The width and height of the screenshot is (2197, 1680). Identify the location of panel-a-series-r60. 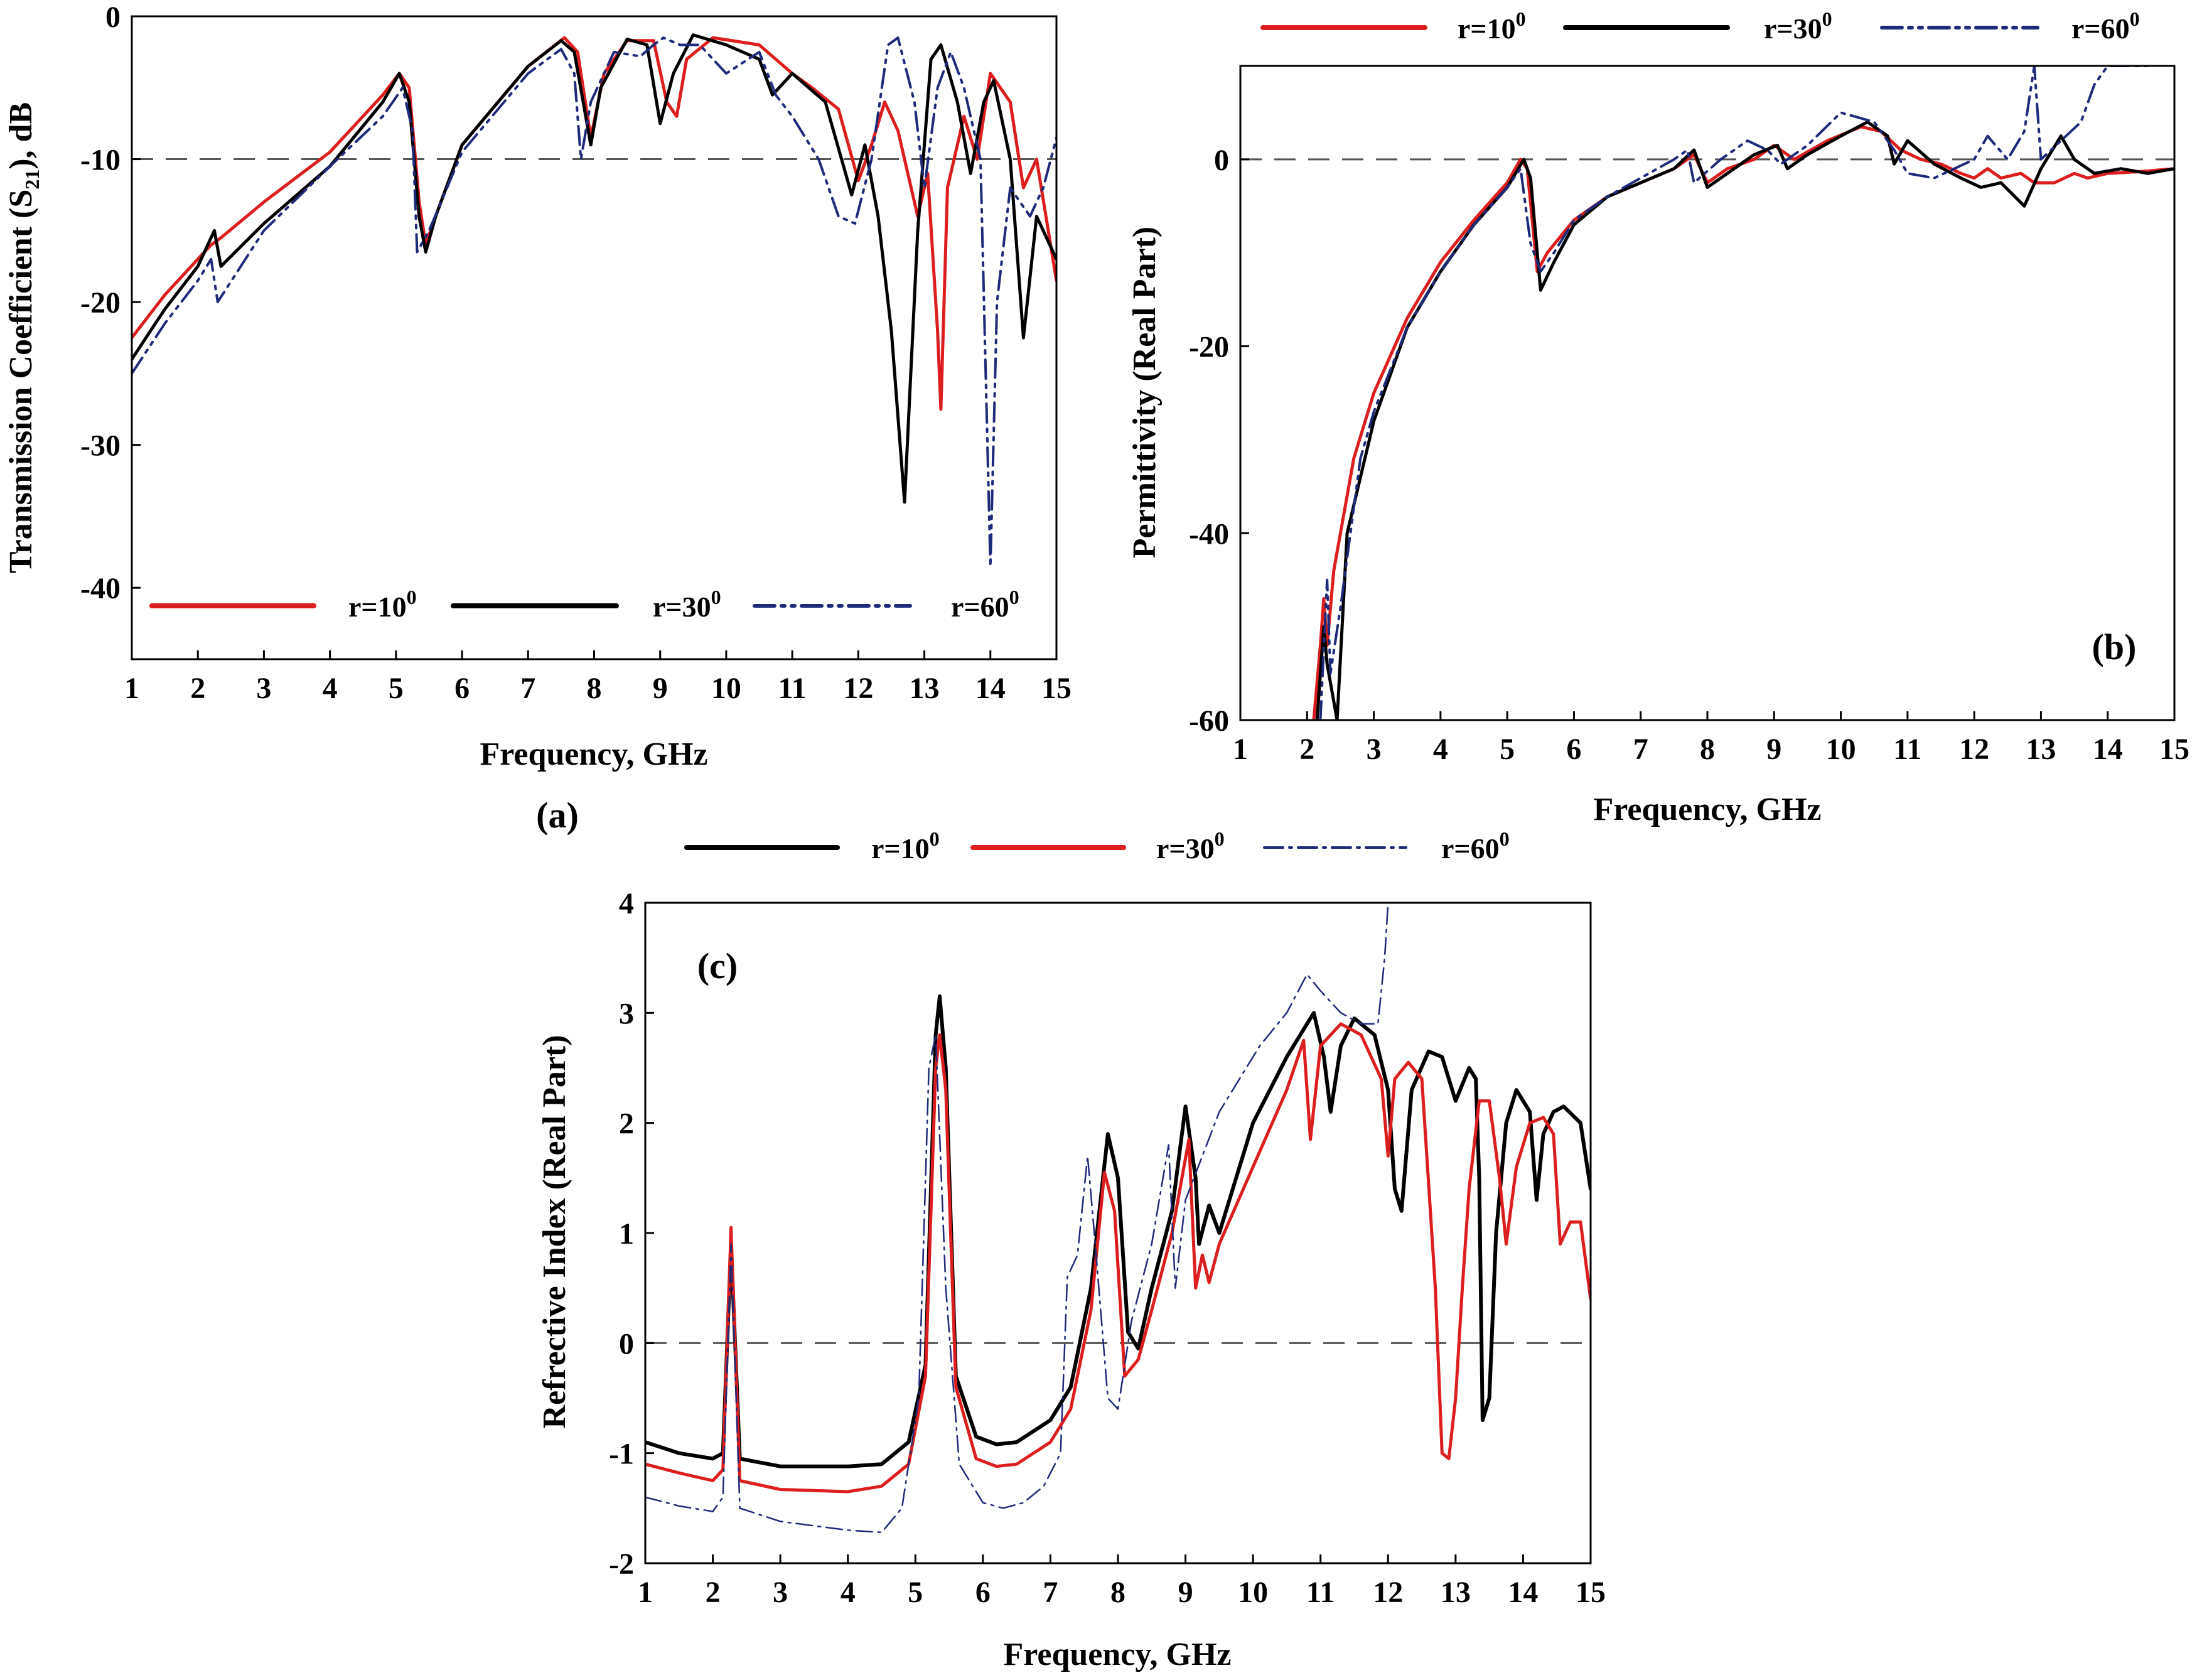
(594, 302).